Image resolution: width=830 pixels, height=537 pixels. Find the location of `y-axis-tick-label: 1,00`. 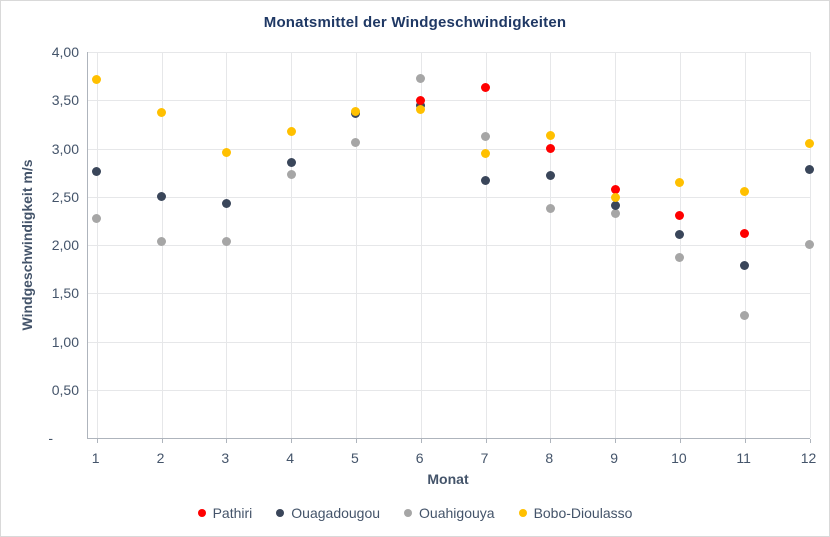

y-axis-tick-label: 1,00 is located at coordinates (65, 341).